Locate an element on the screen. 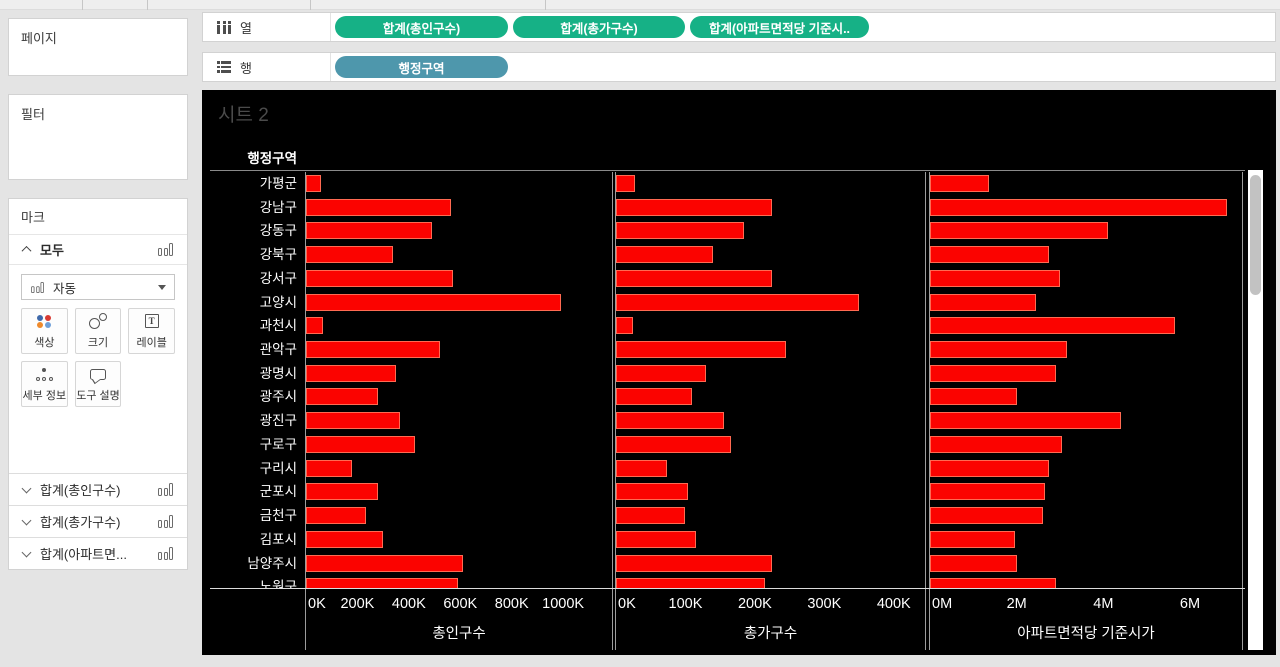 The image size is (1280, 667). row-label: 과천시 is located at coordinates (278, 326).